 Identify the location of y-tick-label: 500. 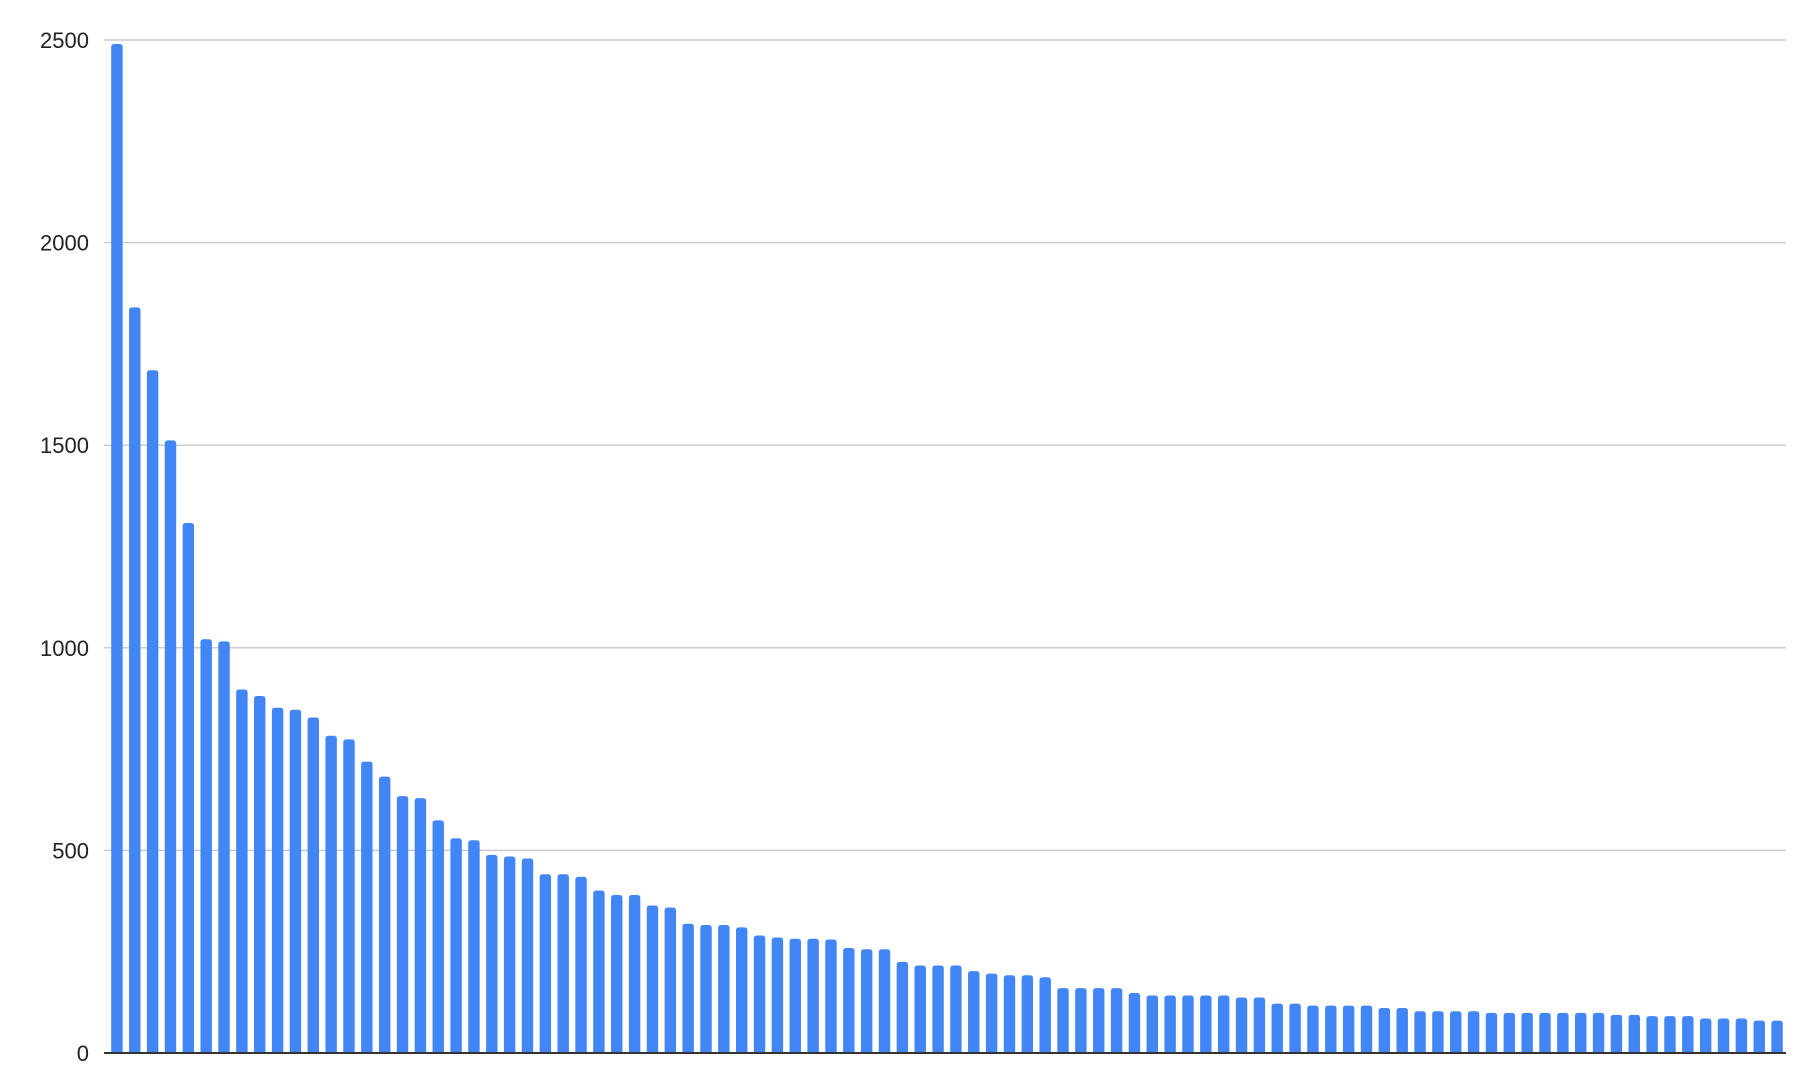
(70, 850).